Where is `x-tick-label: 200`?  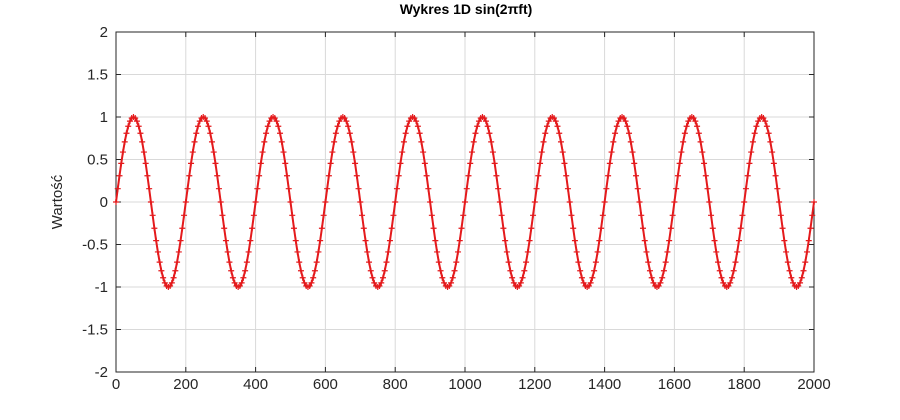 x-tick-label: 200 is located at coordinates (185, 384).